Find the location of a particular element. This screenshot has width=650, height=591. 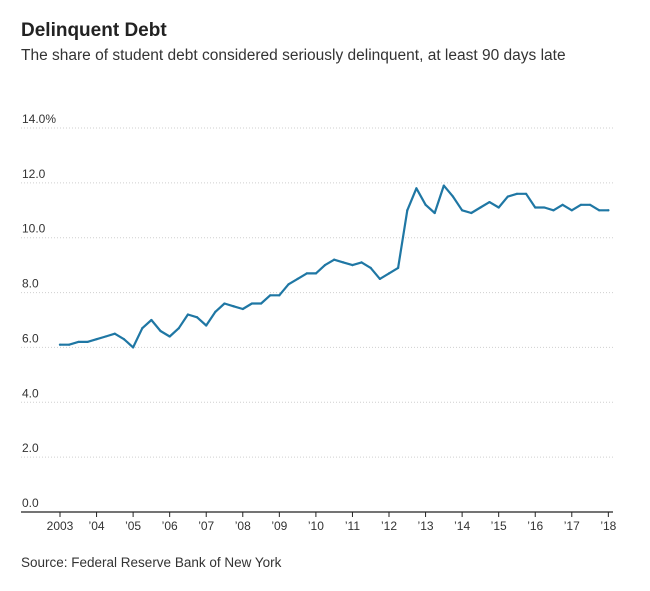

x-tick: ’11 is located at coordinates (352, 522).